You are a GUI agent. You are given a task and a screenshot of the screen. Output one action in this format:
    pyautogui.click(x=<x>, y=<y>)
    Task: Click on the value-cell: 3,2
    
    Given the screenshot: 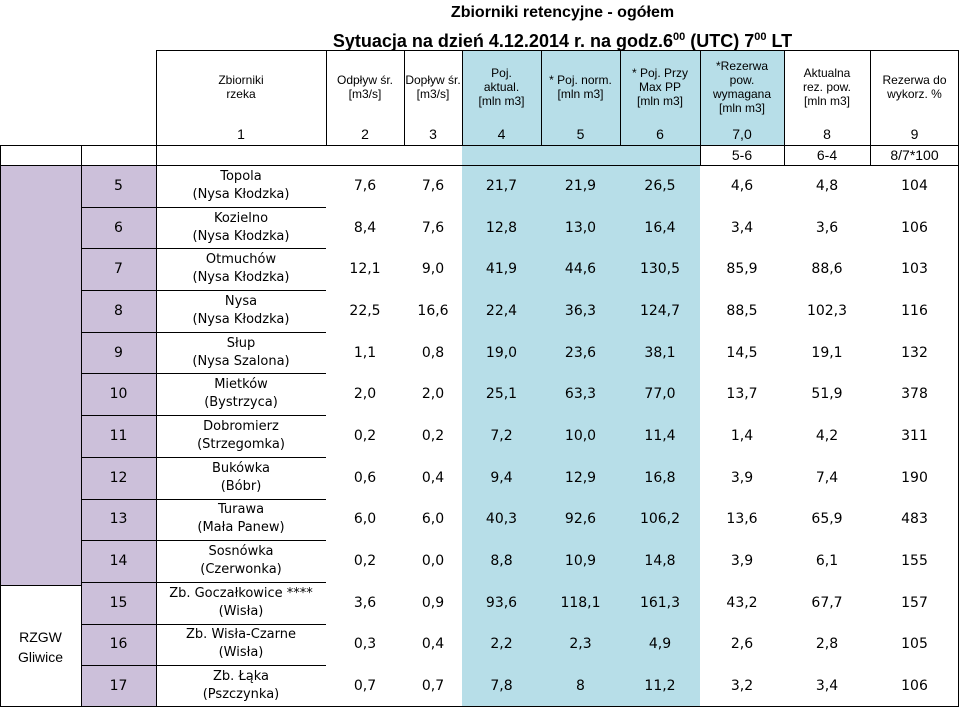 What is the action you would take?
    pyautogui.click(x=742, y=686)
    